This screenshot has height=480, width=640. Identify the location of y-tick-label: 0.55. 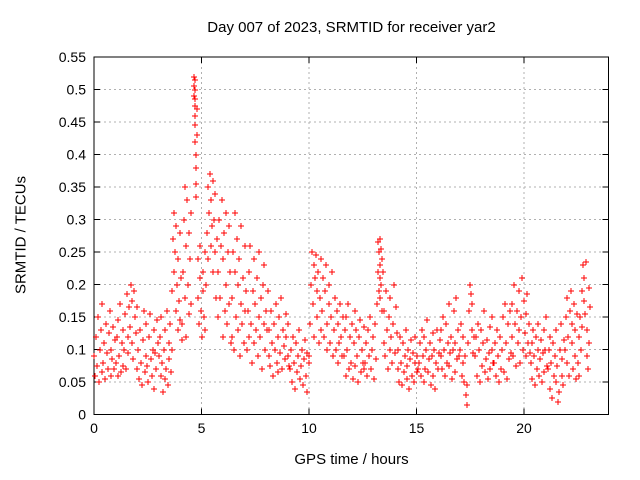
(72, 57).